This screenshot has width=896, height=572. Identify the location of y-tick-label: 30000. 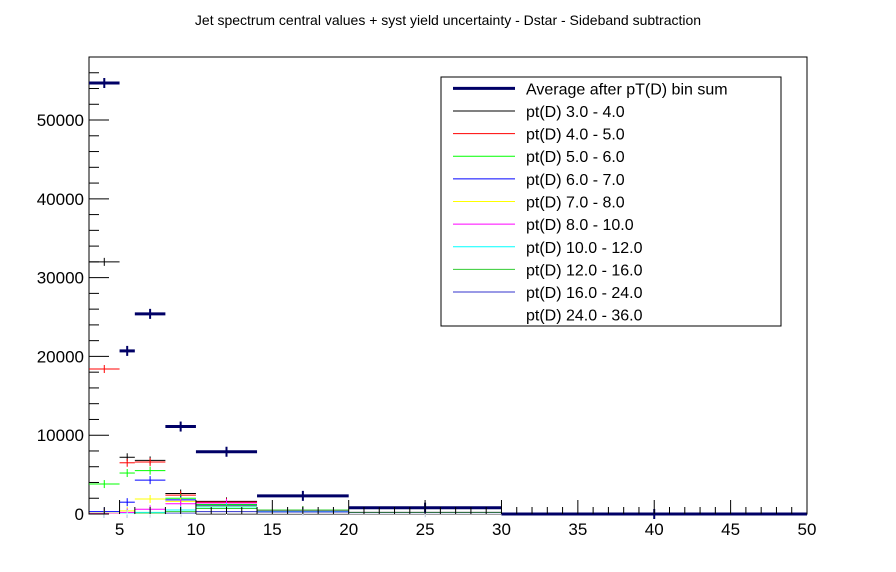
(60, 278).